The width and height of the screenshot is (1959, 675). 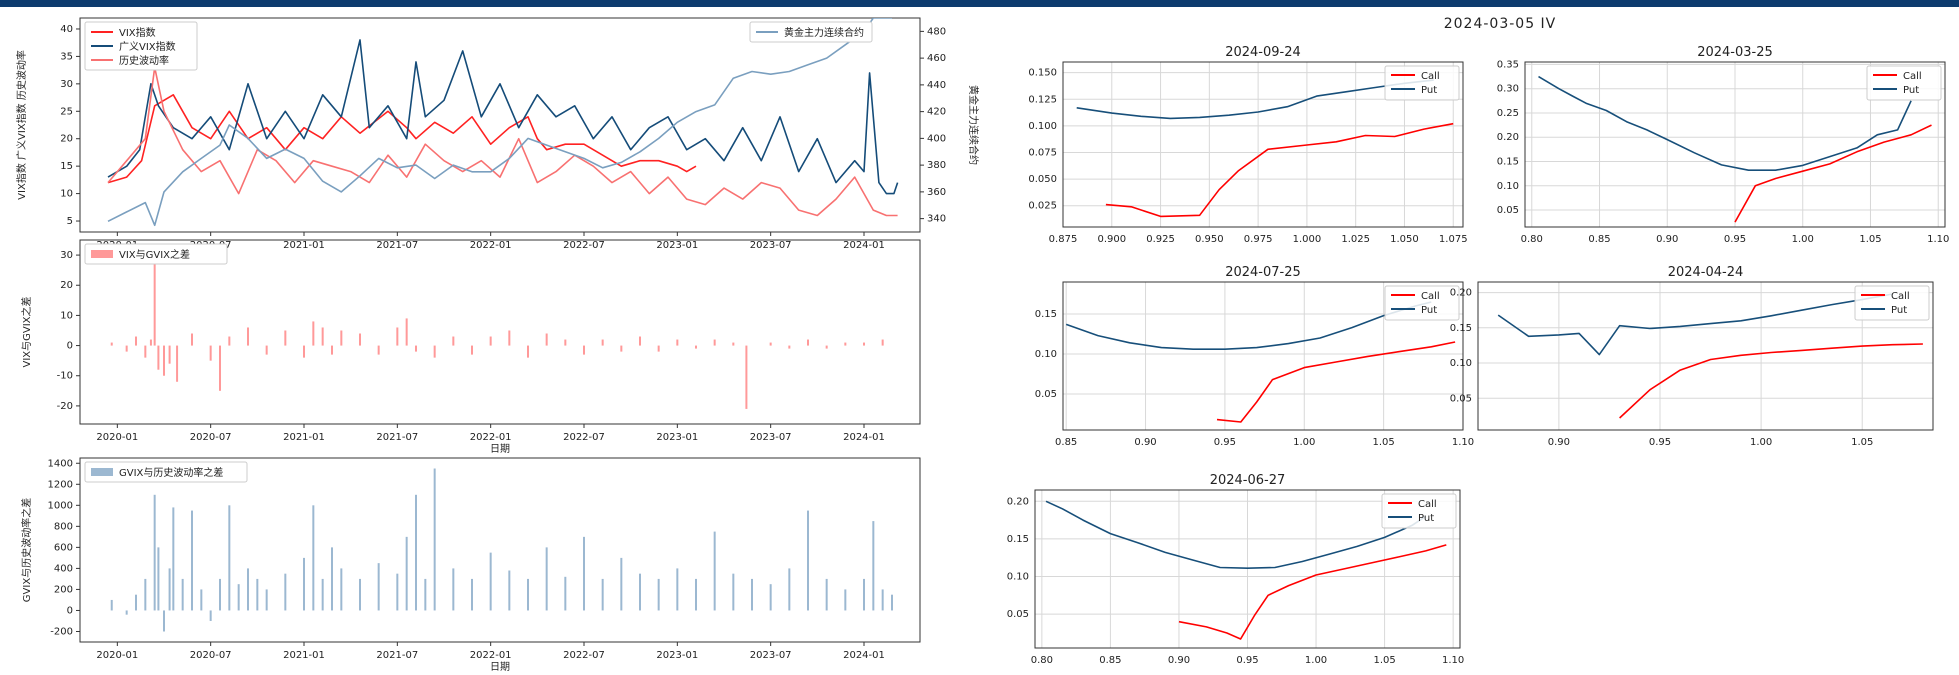 What do you see at coordinates (771, 245) in the screenshot?
I see `p1-xtick-label: 2023-07` at bounding box center [771, 245].